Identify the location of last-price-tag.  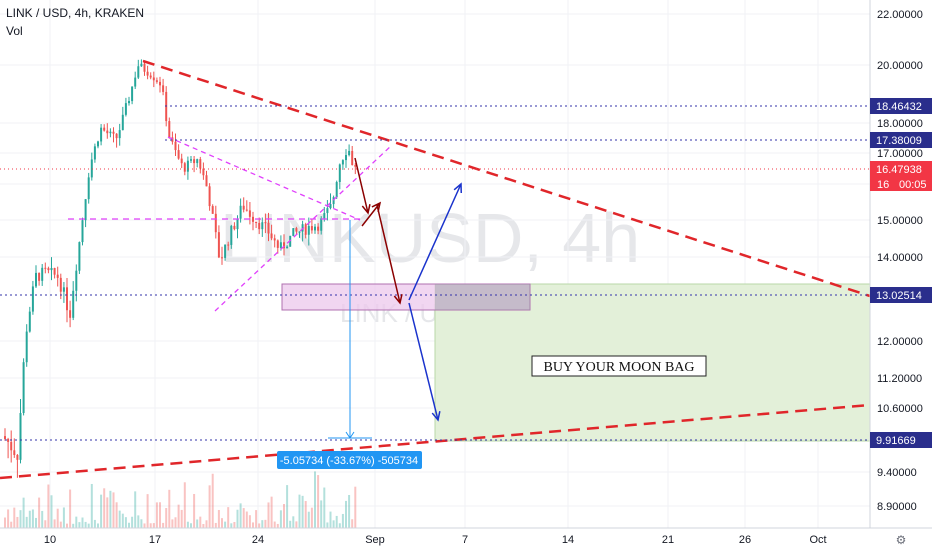
(901, 176).